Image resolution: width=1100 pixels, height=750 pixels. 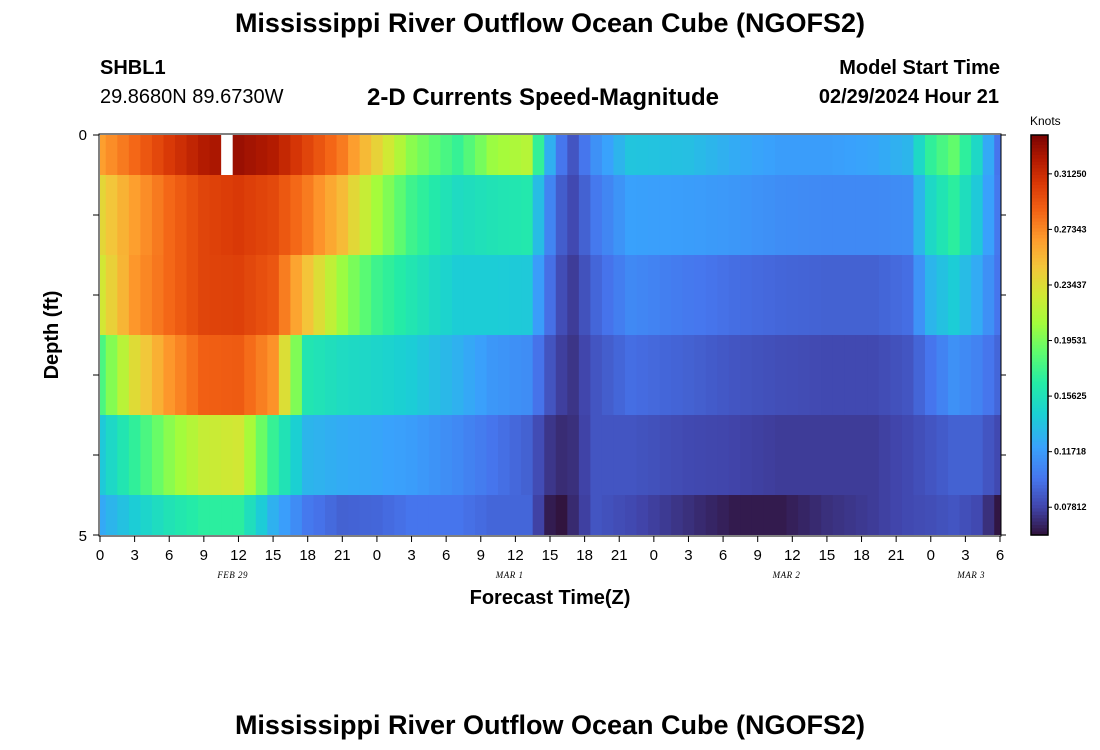 I want to click on x-tick-label: 15, so click(x=827, y=555).